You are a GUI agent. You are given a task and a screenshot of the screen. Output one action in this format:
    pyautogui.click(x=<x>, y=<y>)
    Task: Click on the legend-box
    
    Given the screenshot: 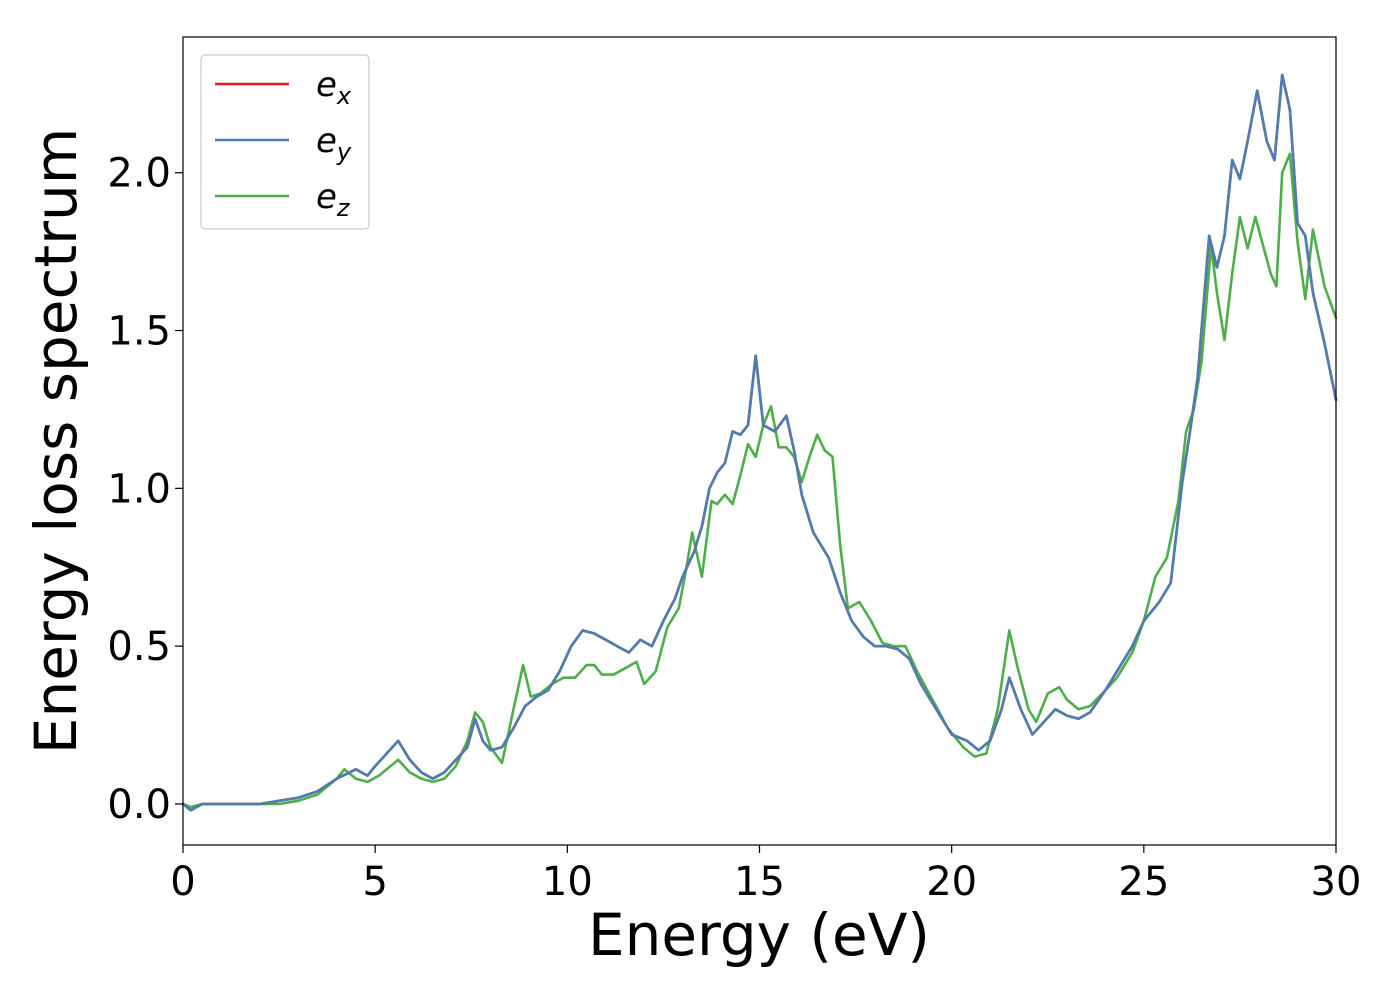 What is the action you would take?
    pyautogui.click(x=285, y=142)
    